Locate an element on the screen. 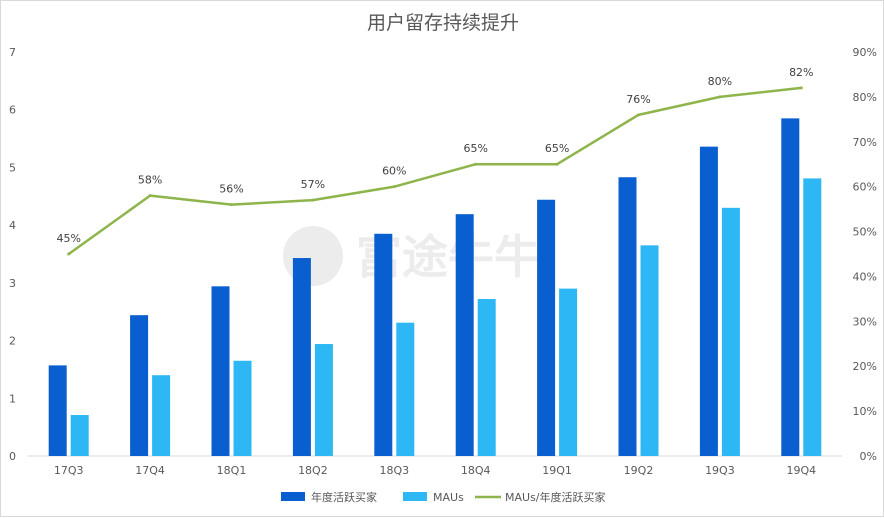 The width and height of the screenshot is (884, 518). right-tick-label: 50% is located at coordinates (865, 232).